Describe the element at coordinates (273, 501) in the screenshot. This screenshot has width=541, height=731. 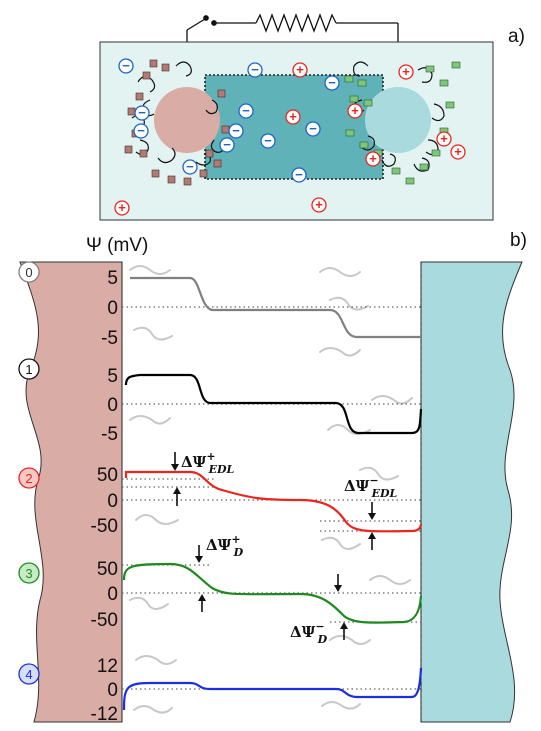
I see `state-2-profile` at that location.